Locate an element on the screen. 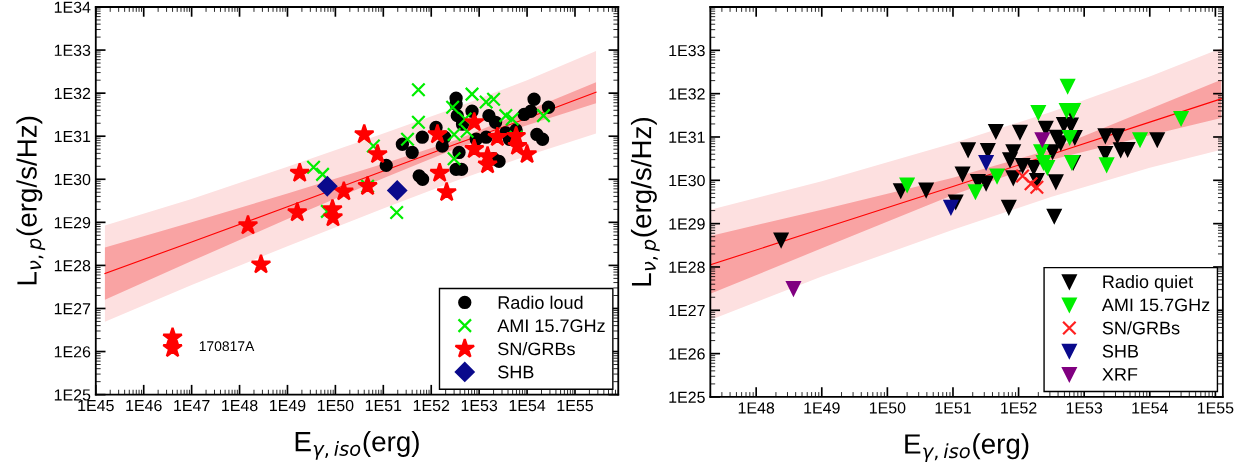 This screenshot has width=1244, height=467. annotation: 170817A is located at coordinates (227, 346).